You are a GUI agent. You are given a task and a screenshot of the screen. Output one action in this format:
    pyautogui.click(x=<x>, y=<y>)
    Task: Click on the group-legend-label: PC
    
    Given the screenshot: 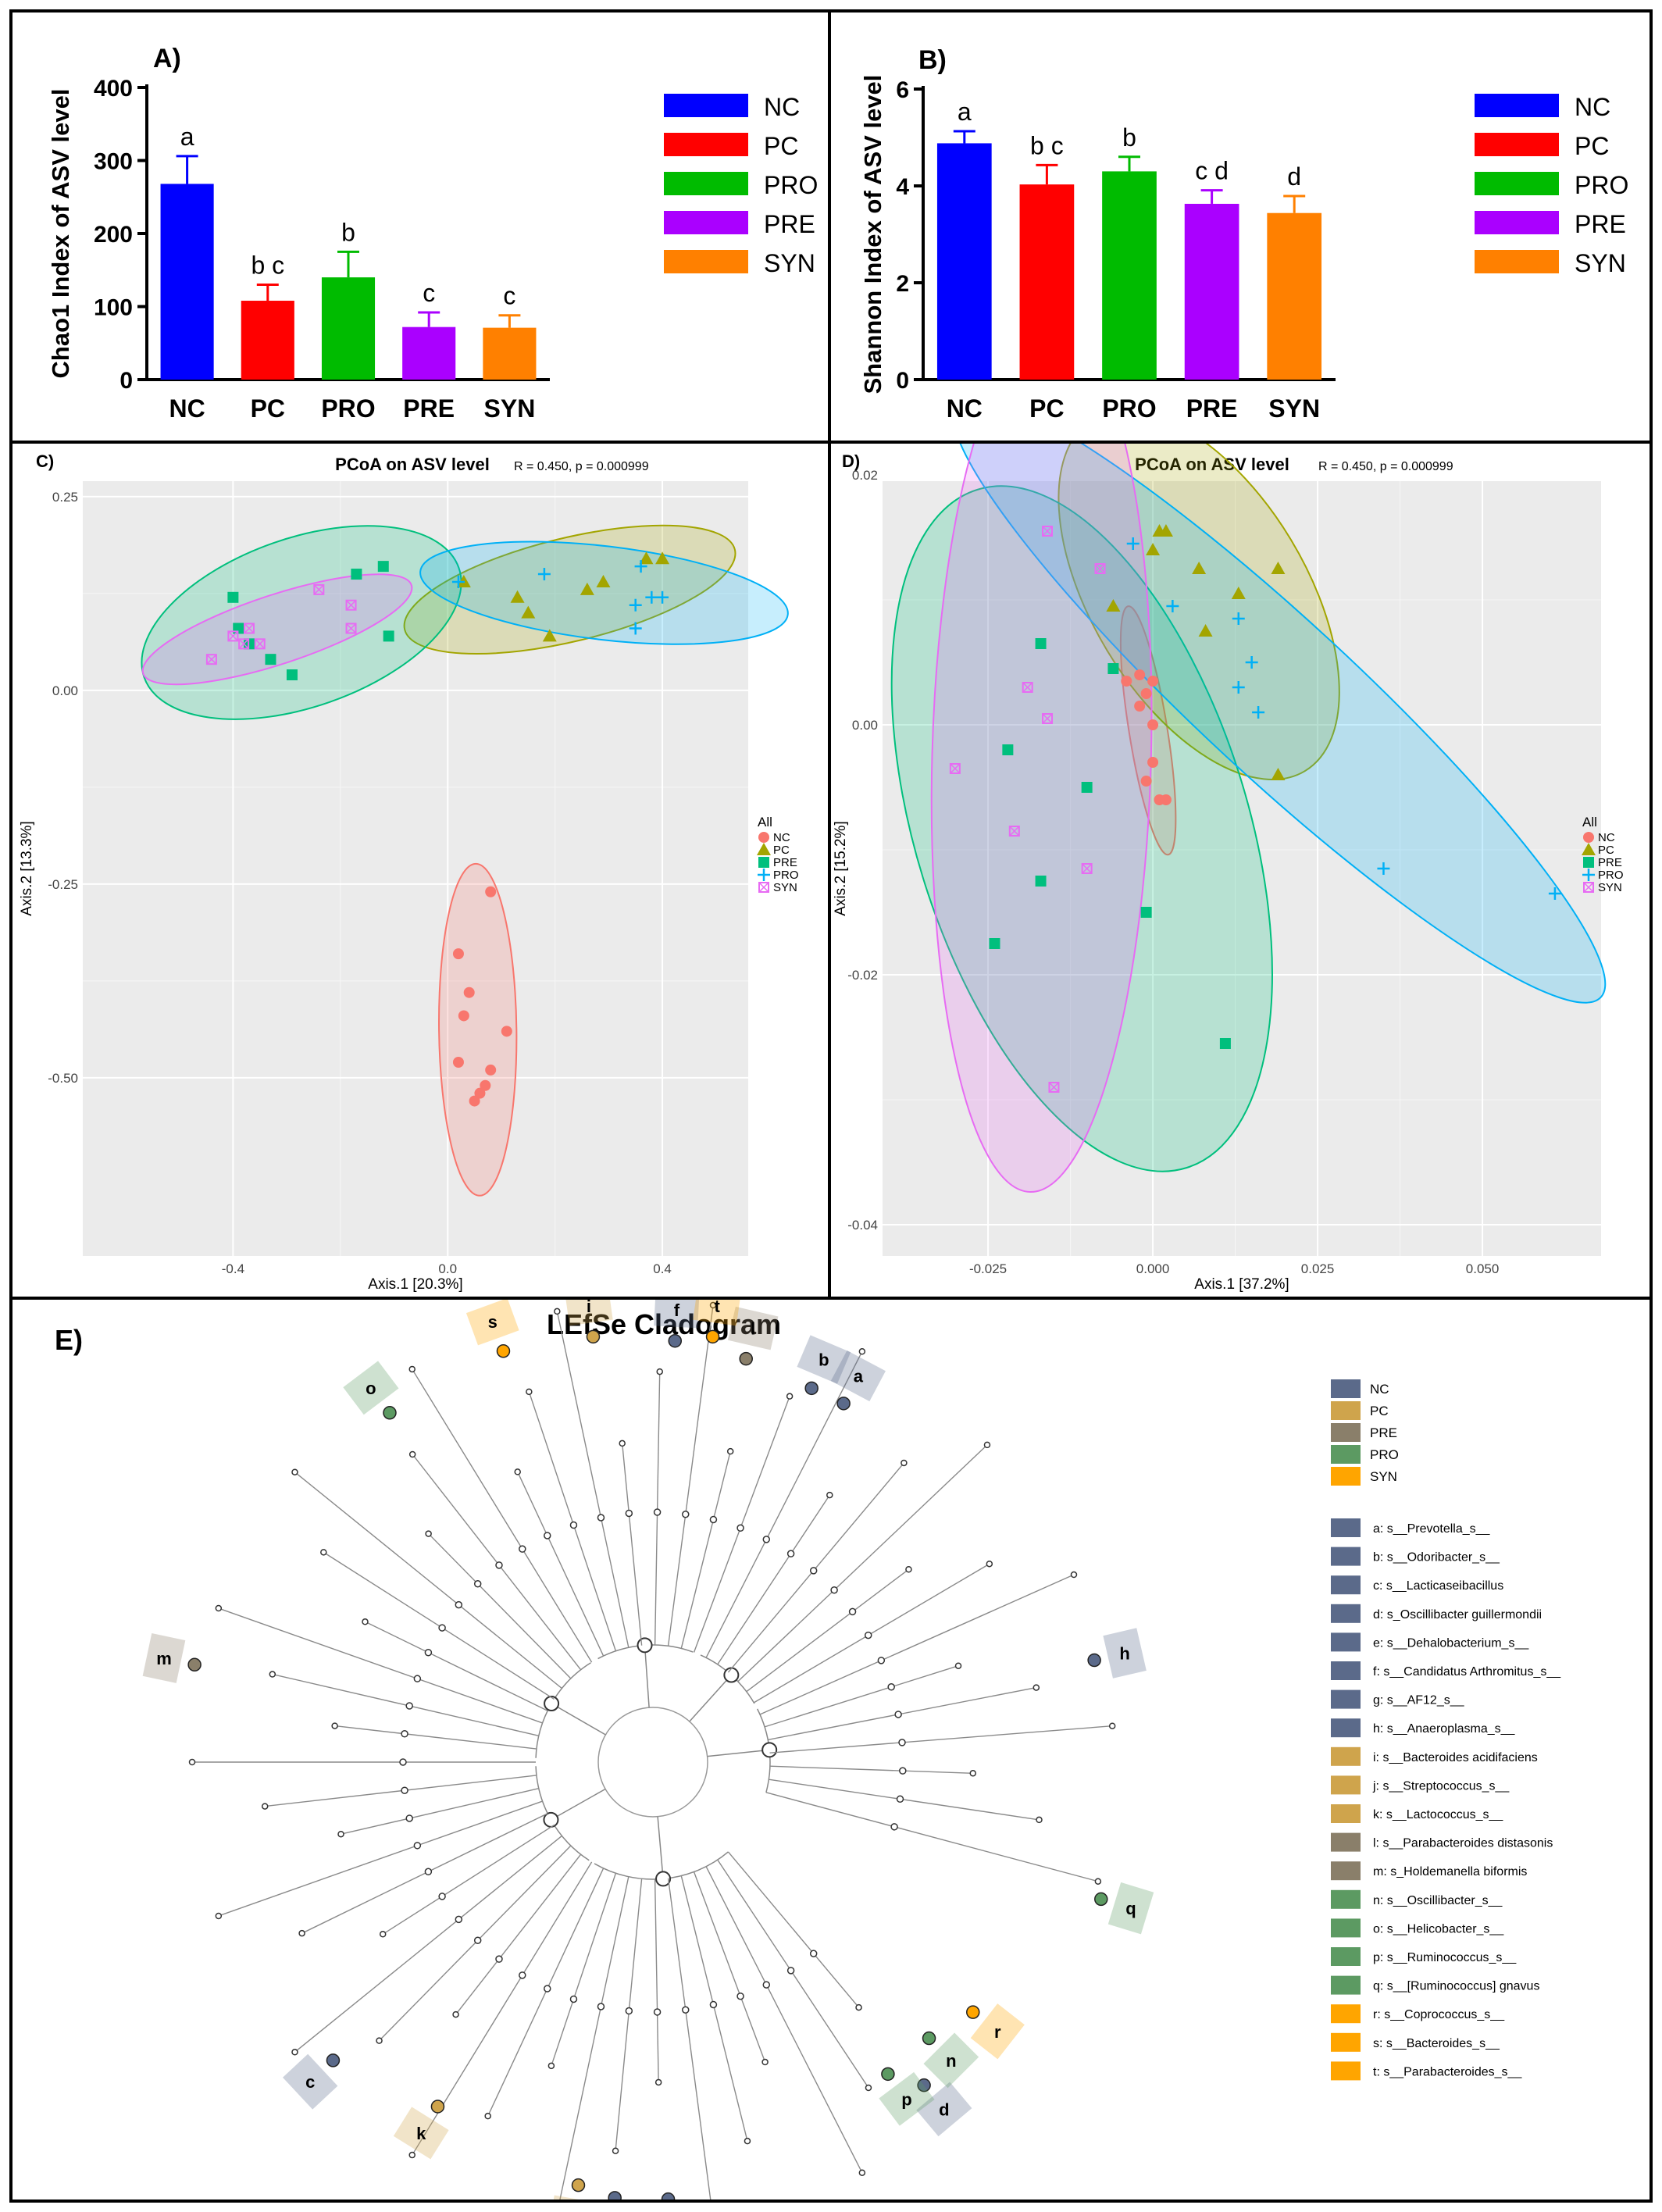 What is the action you would take?
    pyautogui.click(x=1379, y=1411)
    